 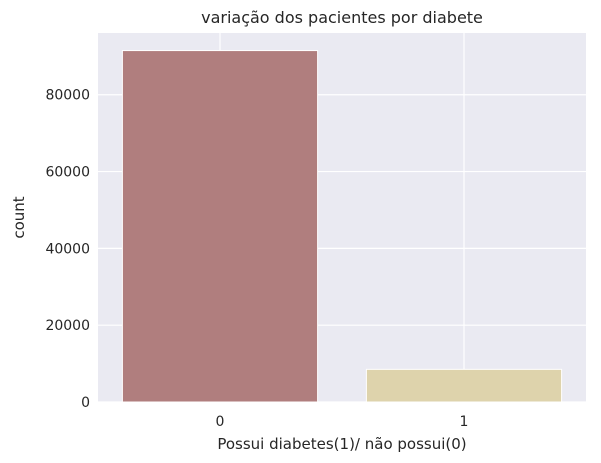 I want to click on y-tick-label: 20000, so click(x=67, y=326).